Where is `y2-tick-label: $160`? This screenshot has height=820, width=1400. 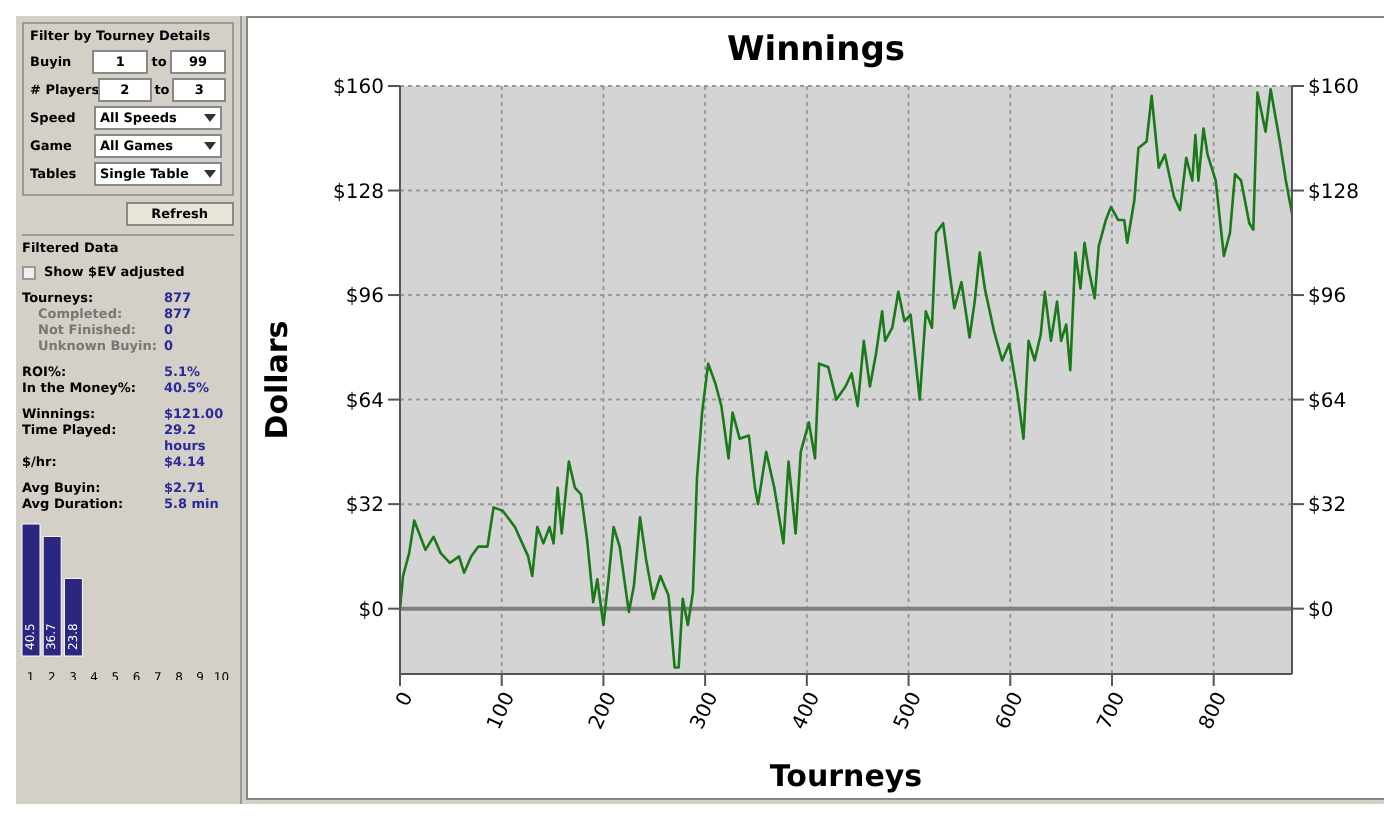 y2-tick-label: $160 is located at coordinates (1333, 88).